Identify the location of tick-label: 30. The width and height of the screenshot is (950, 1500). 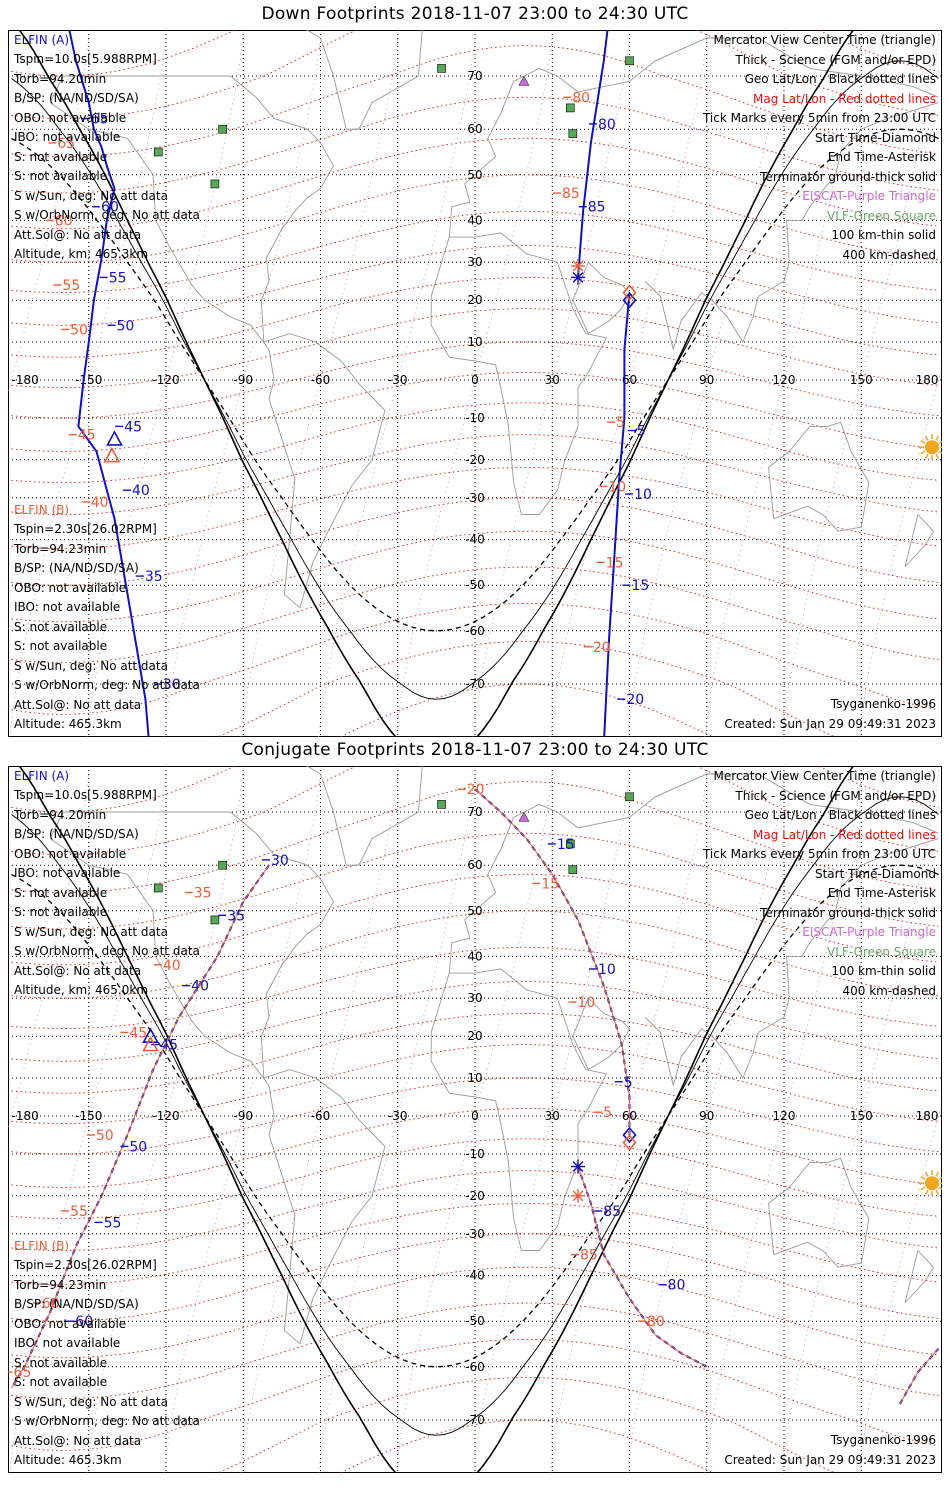
(172, 685).